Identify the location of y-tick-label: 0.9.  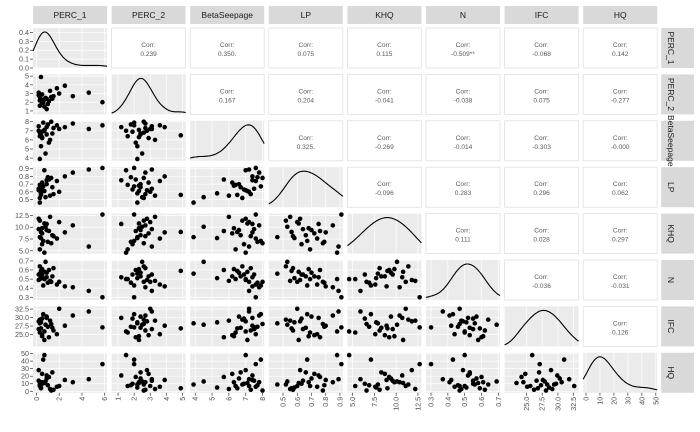
(24, 168).